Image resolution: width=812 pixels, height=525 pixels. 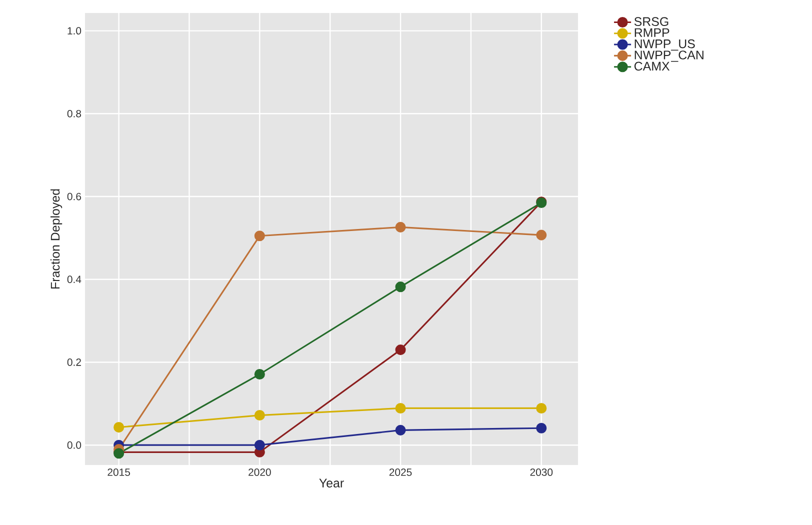 I want to click on legend-label: SRSG, so click(x=651, y=21).